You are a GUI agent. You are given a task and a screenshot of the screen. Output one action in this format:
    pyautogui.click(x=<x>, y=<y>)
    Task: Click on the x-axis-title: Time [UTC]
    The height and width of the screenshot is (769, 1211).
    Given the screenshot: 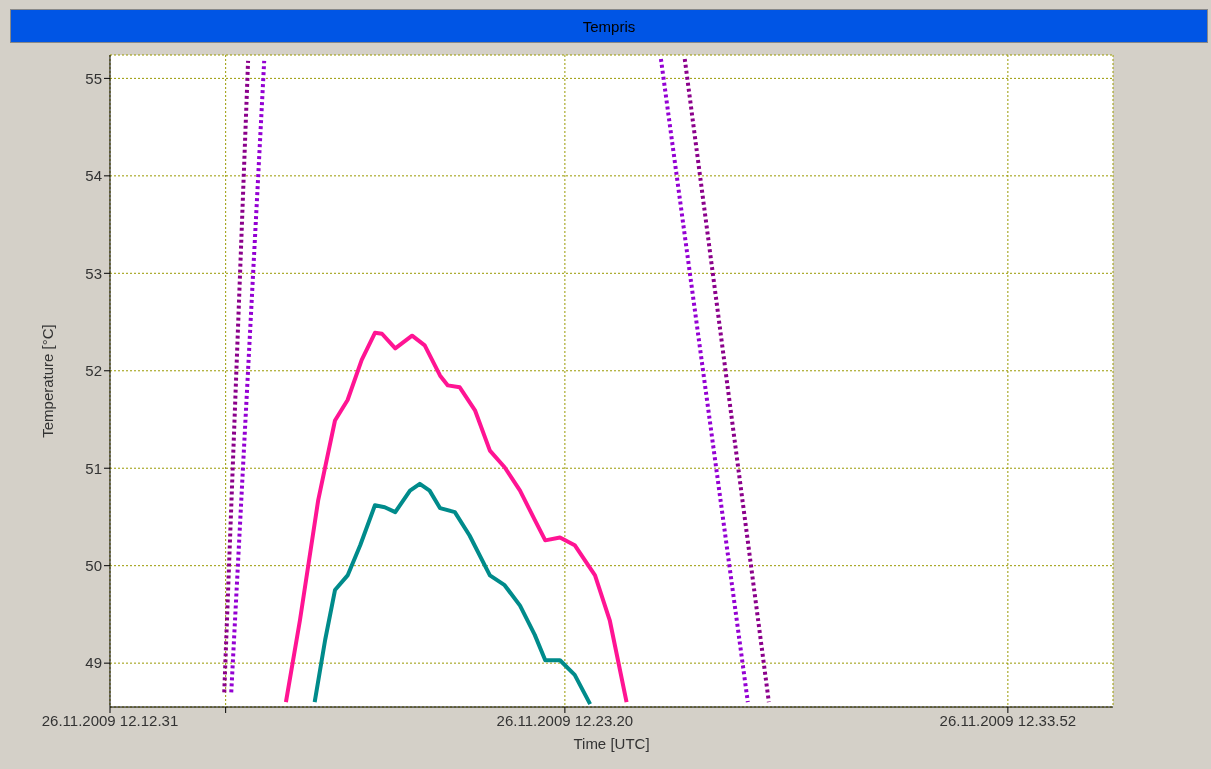 What is the action you would take?
    pyautogui.click(x=611, y=743)
    